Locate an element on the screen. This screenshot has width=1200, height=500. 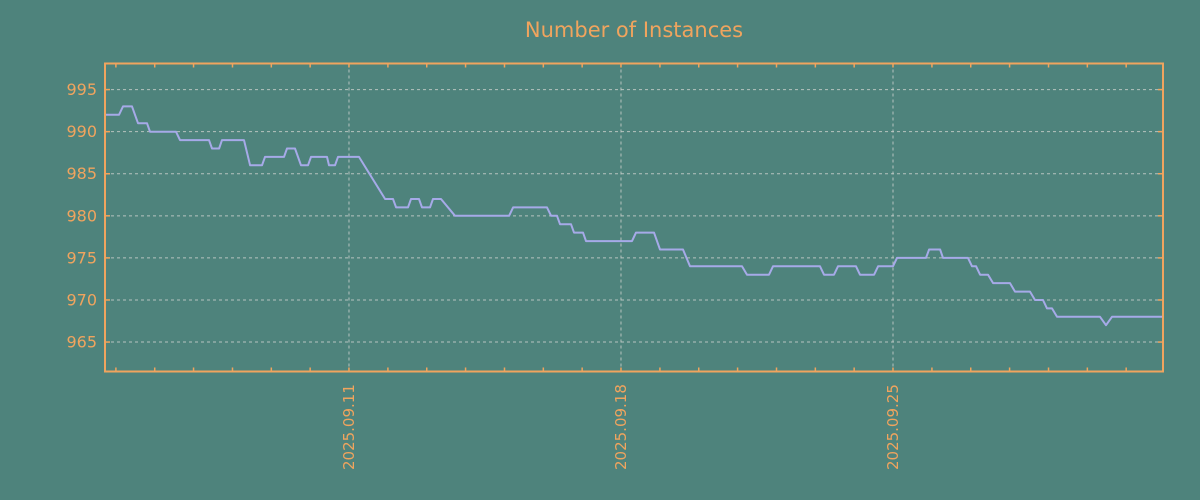
x-axis-tick-label: 2025.09.11 is located at coordinates (349, 427).